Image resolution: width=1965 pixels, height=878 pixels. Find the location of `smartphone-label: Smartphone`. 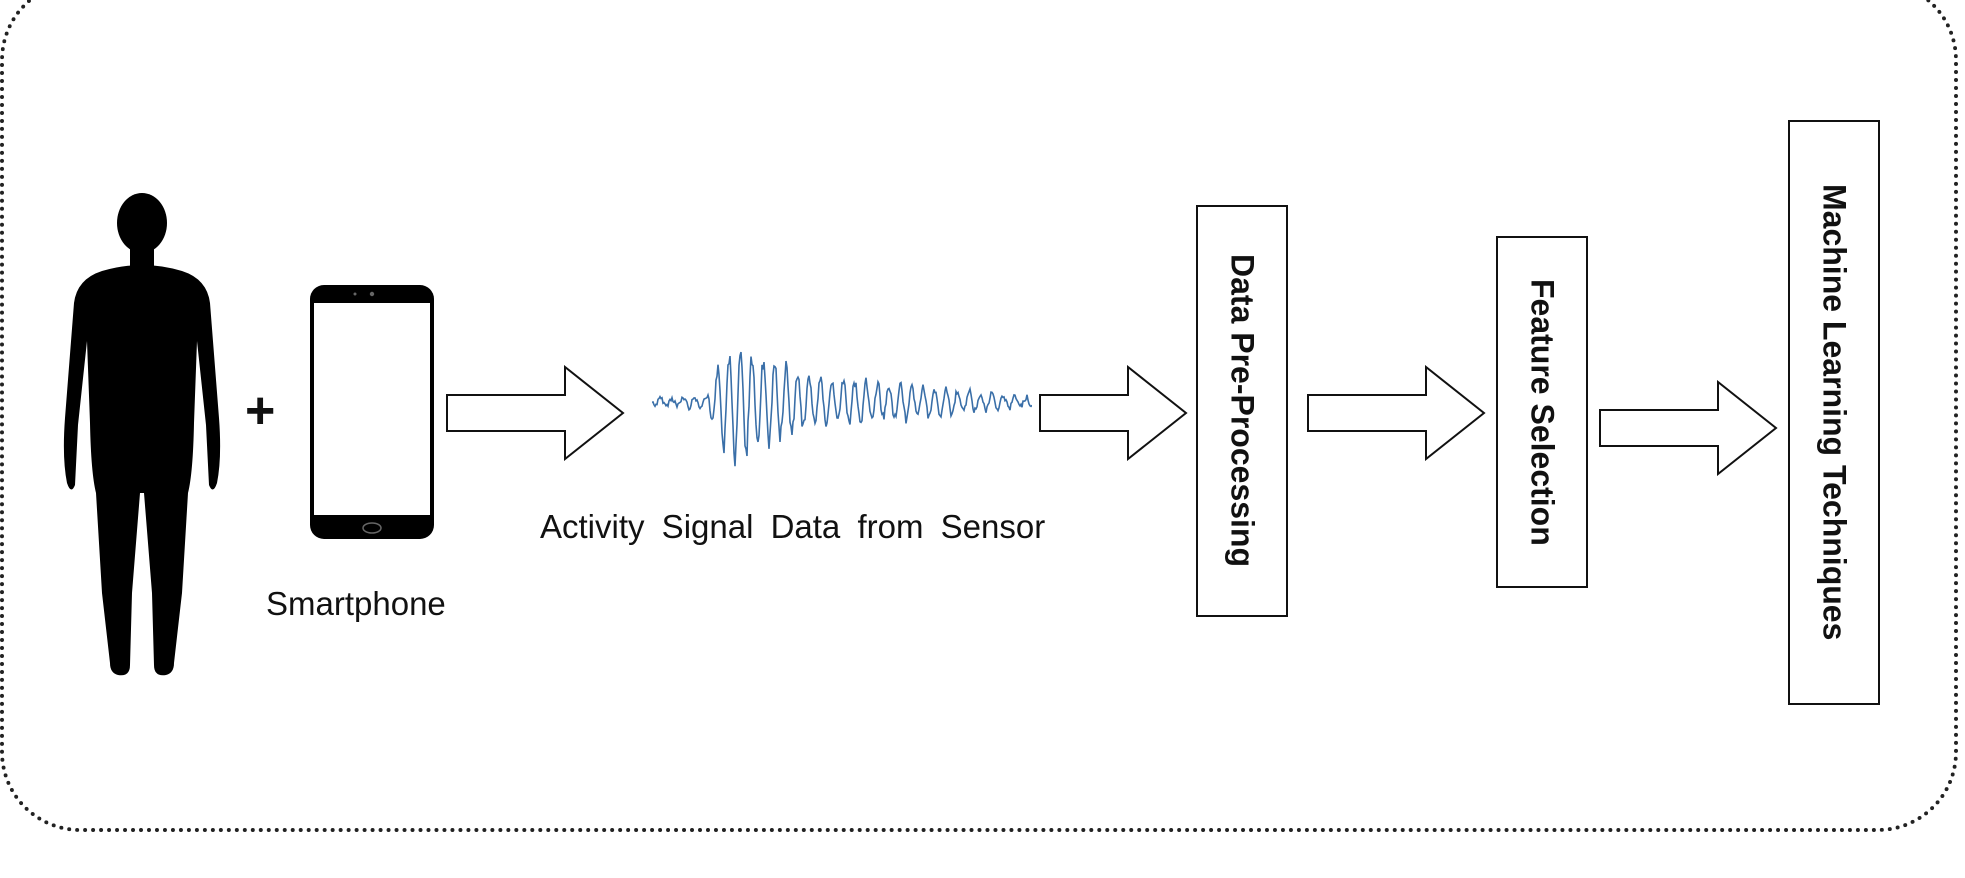

smartphone-label: Smartphone is located at coordinates (356, 603).